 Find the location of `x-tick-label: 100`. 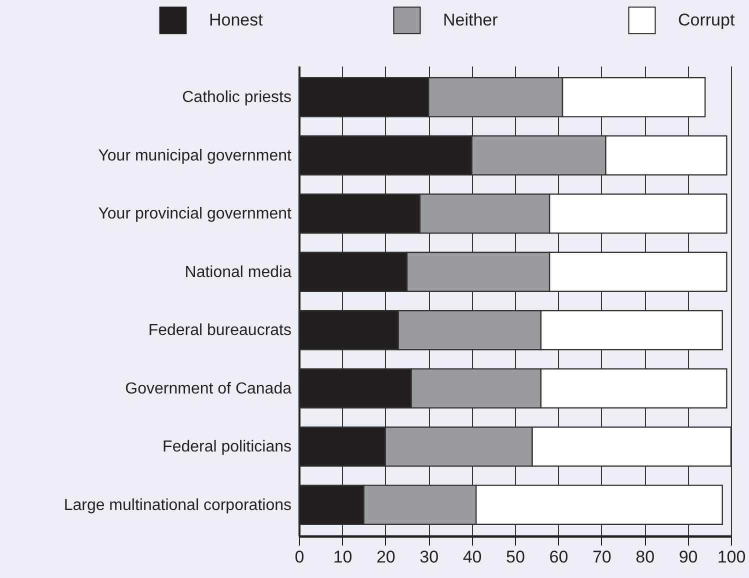

x-tick-label: 100 is located at coordinates (731, 557).